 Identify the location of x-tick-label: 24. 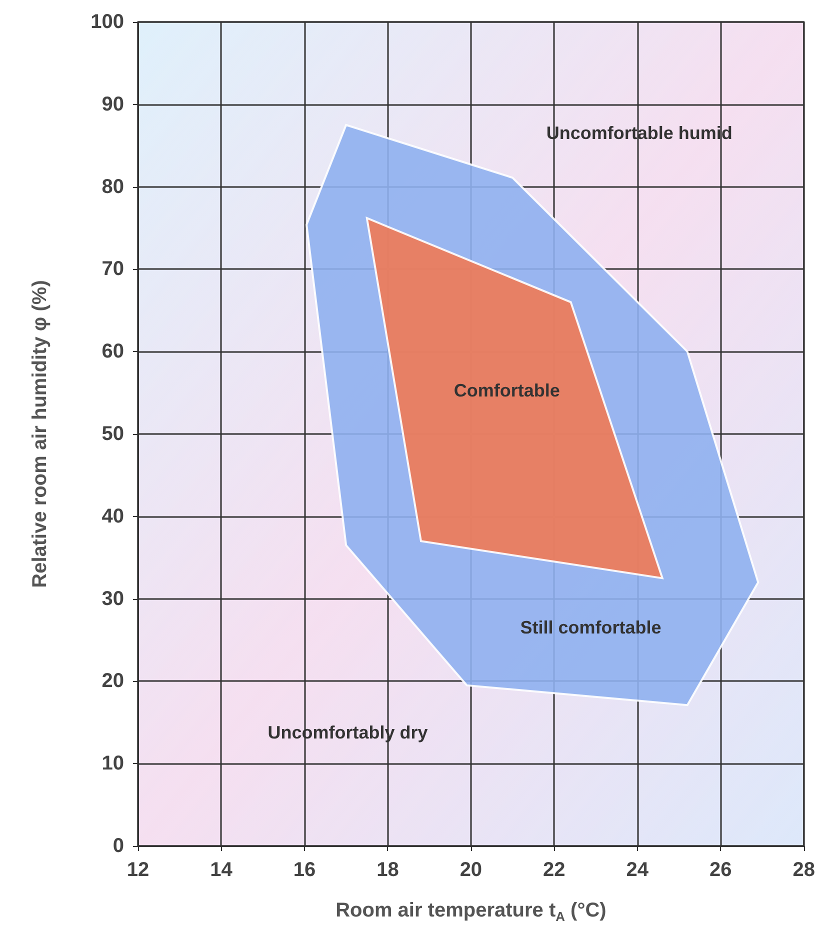
(638, 870).